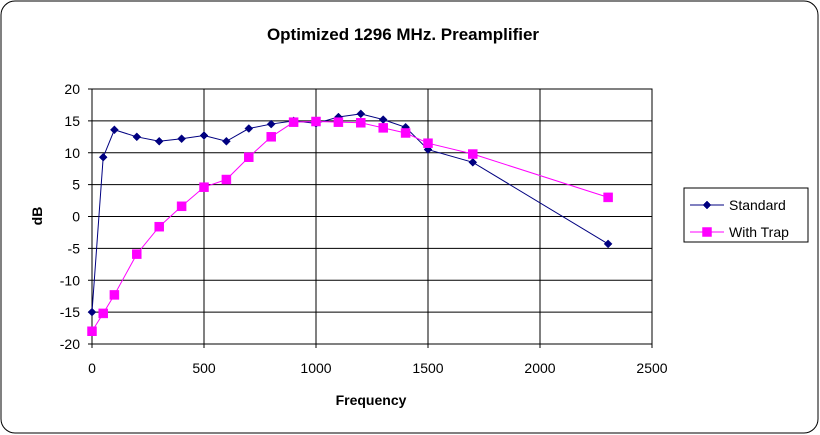 This screenshot has height=435, width=820. Describe the element at coordinates (539, 368) in the screenshot. I see `x-tick-label: 2000` at that location.